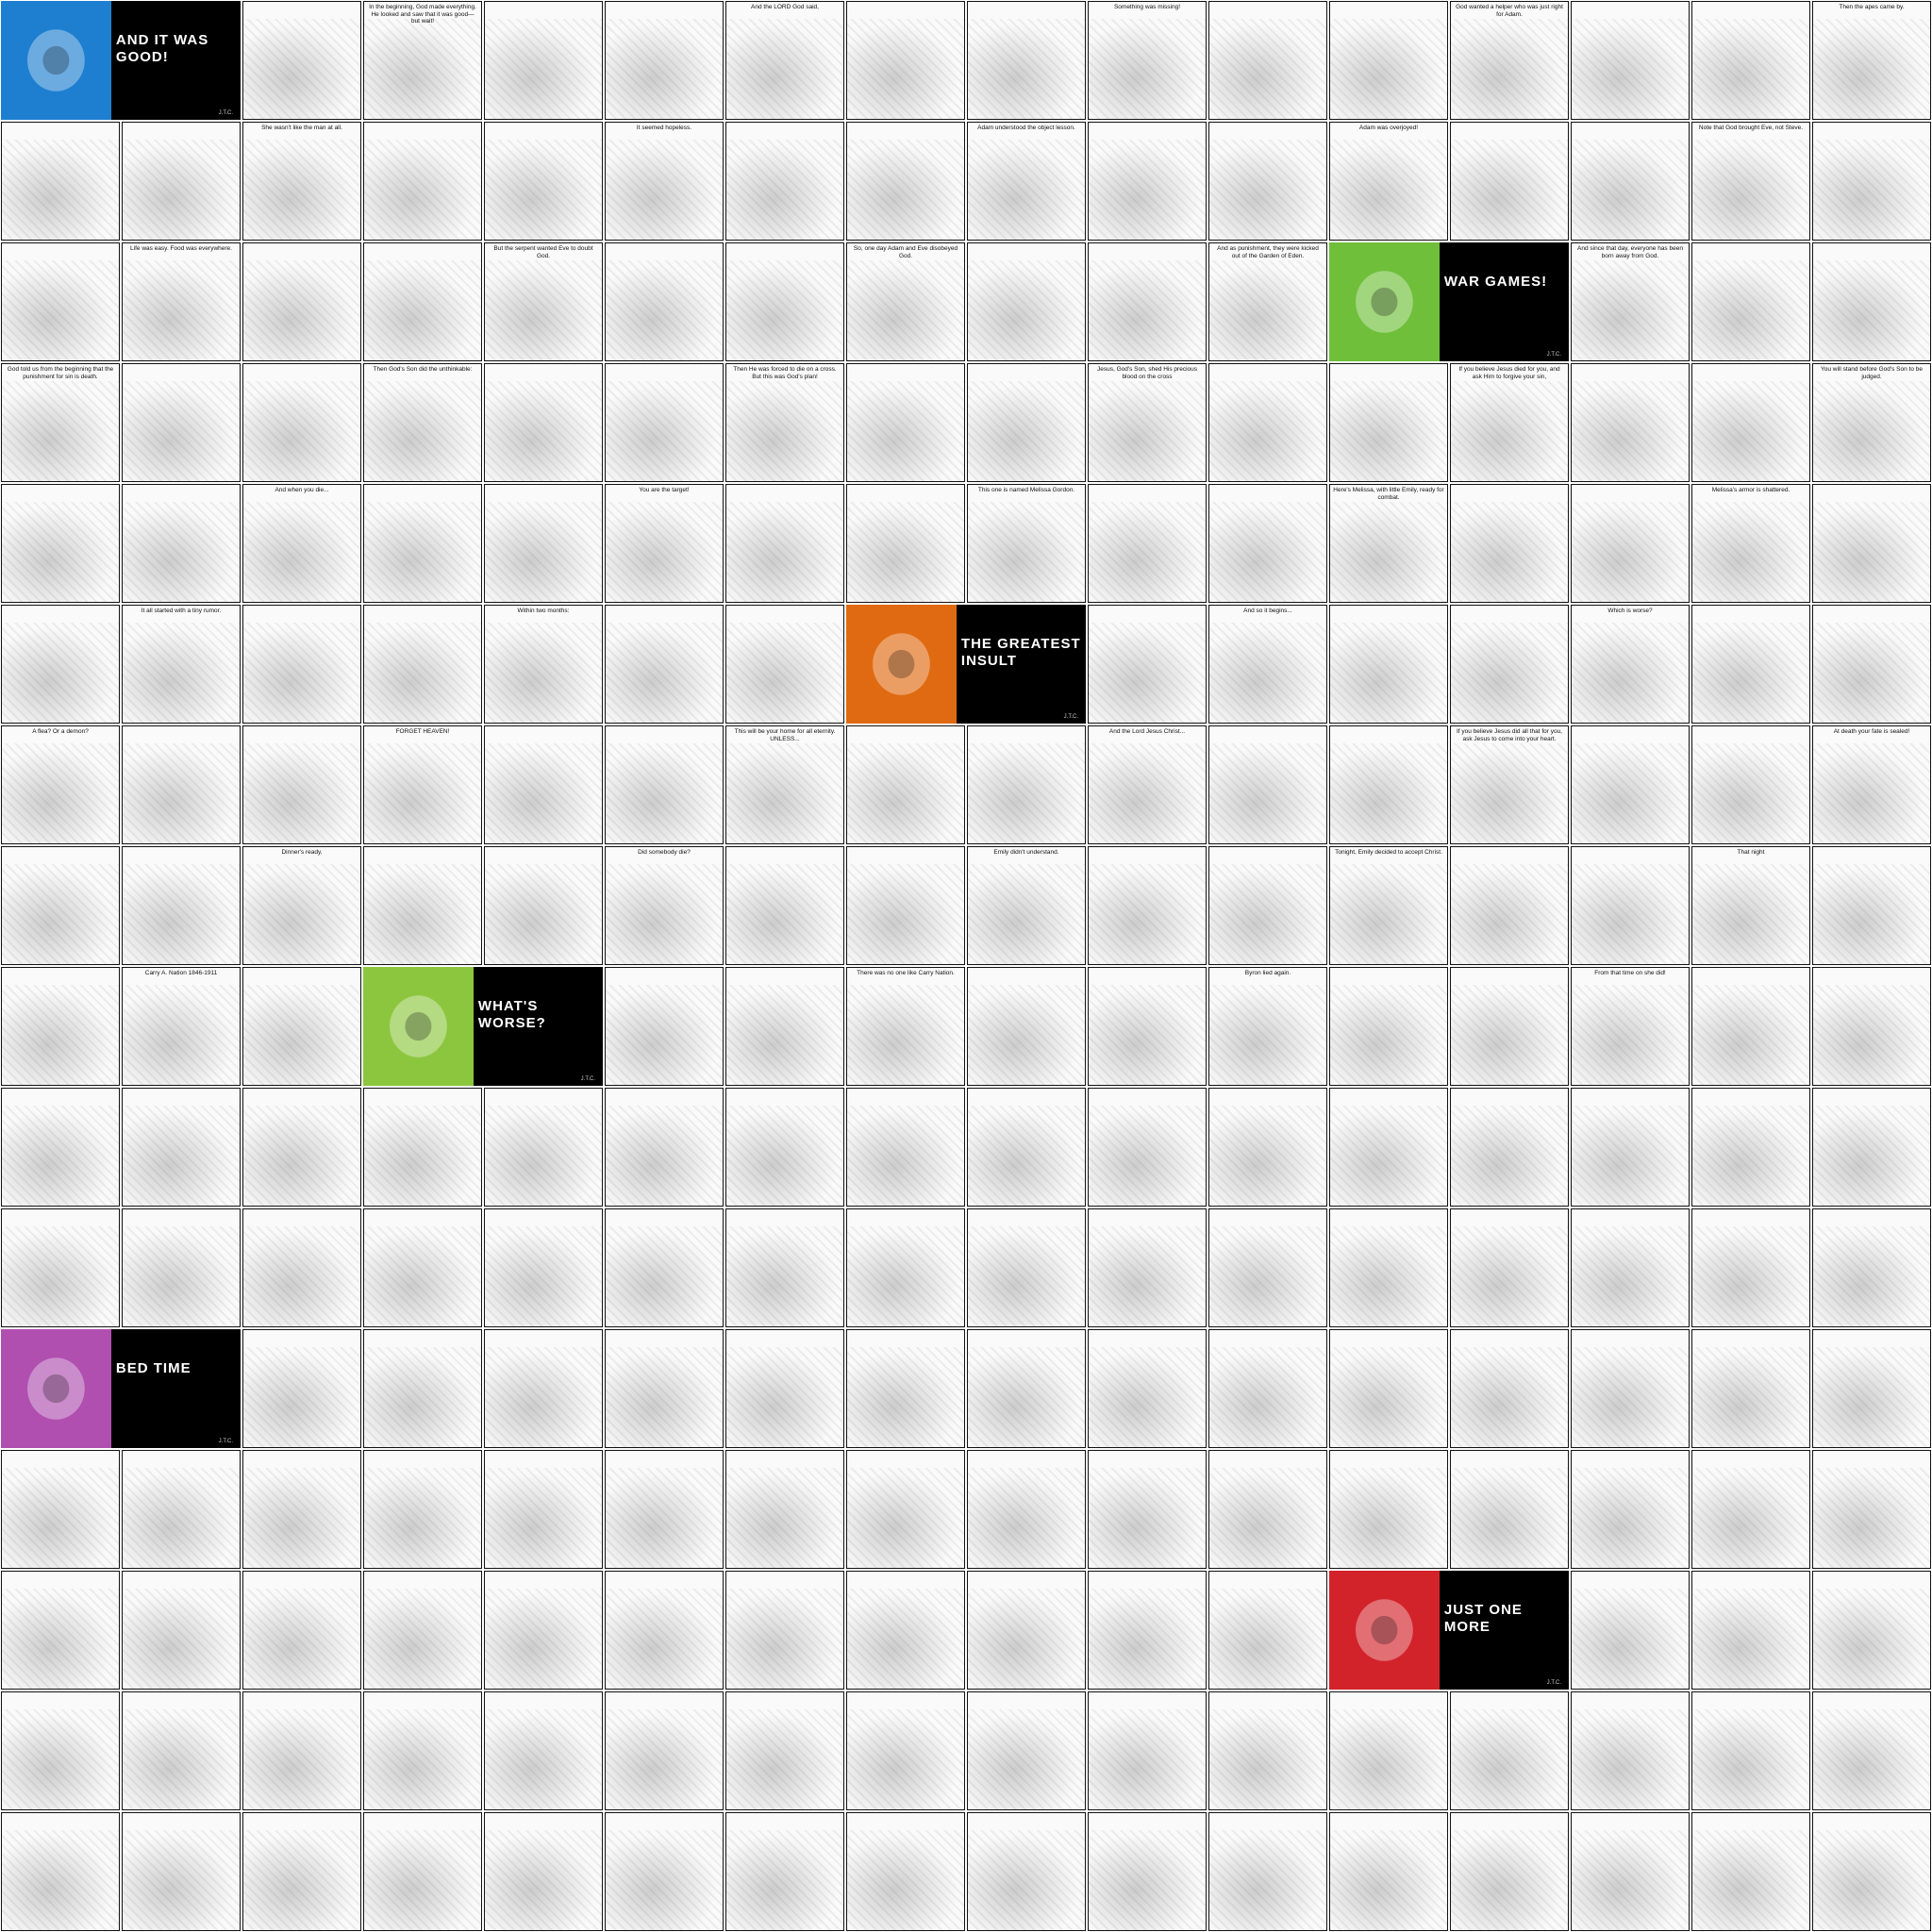  Describe the element at coordinates (784, 60) in the screenshot. I see `comic-panel: And the LORD God said,` at that location.